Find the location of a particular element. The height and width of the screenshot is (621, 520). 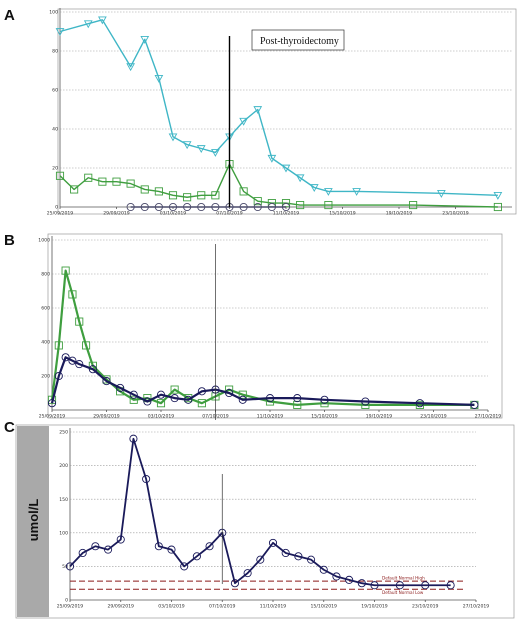

panel-b-y-ticks: 200 400 600 800 1000 is located at coordinates (44, 309).